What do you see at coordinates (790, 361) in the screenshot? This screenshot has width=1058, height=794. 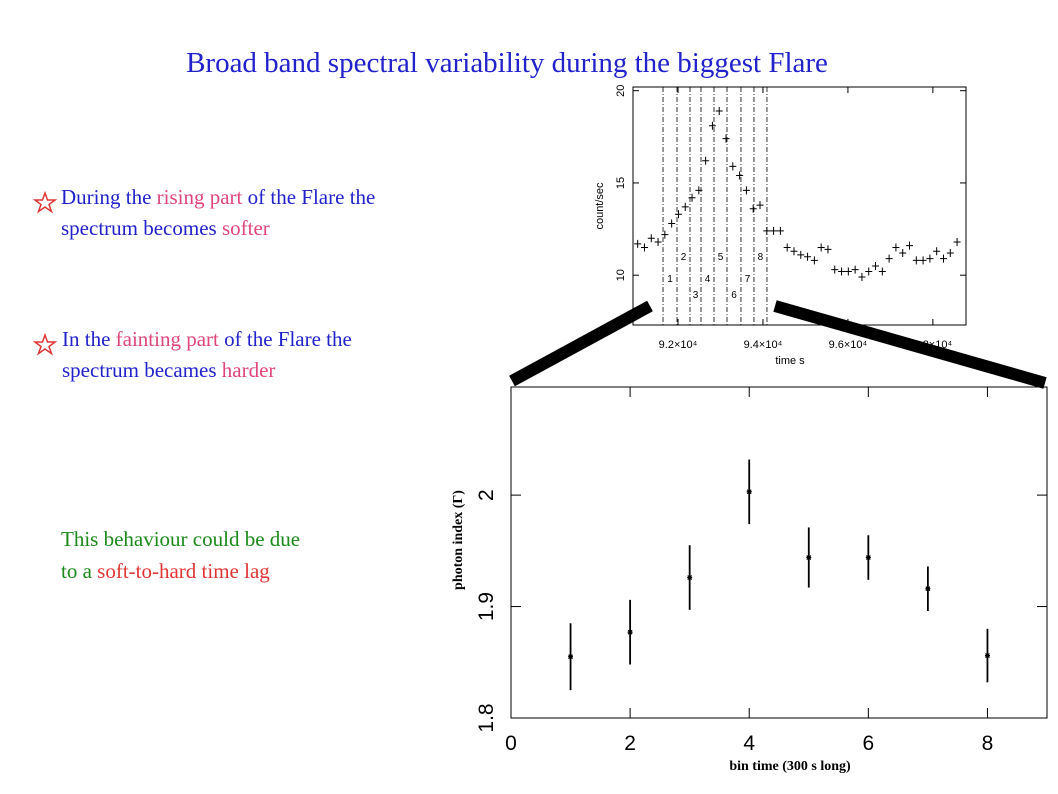 I see `x-axis-label: time s` at bounding box center [790, 361].